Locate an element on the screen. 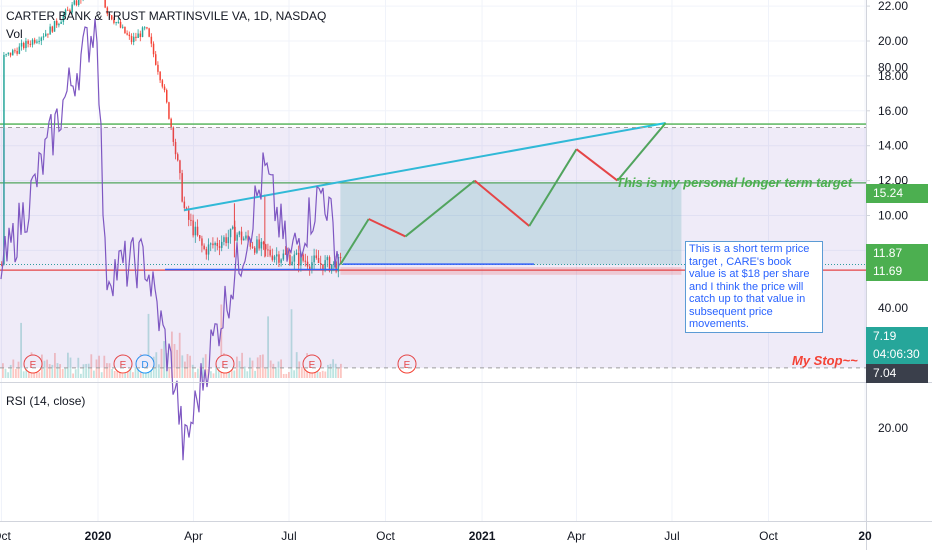  target-zone is located at coordinates (511, 223).